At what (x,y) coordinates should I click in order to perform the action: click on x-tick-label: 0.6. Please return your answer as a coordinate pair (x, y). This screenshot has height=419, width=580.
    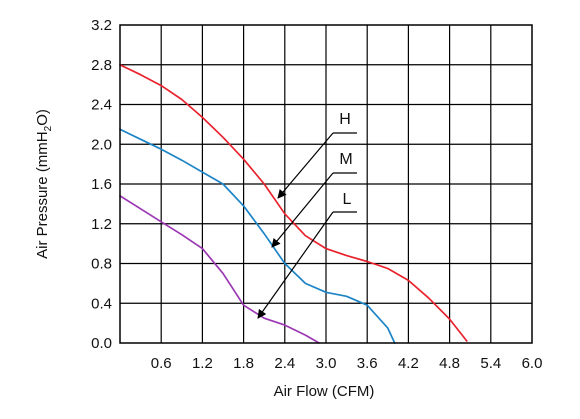
    Looking at the image, I should click on (161, 363).